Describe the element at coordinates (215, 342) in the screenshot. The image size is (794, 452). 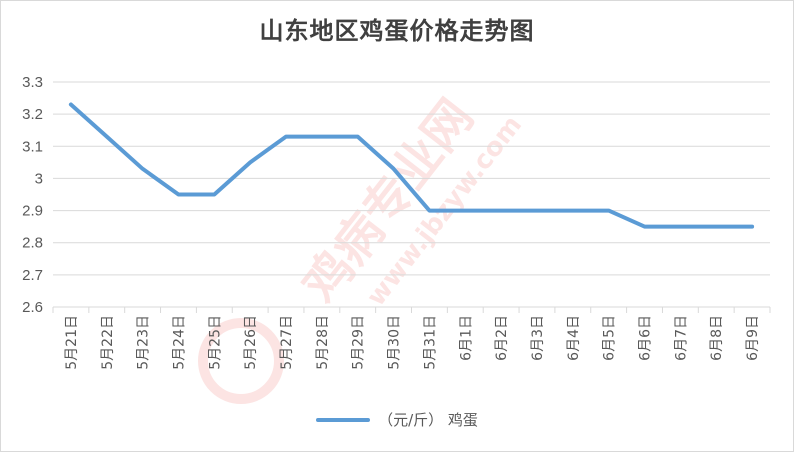
I see `x-tick-label: 5月25日` at that location.